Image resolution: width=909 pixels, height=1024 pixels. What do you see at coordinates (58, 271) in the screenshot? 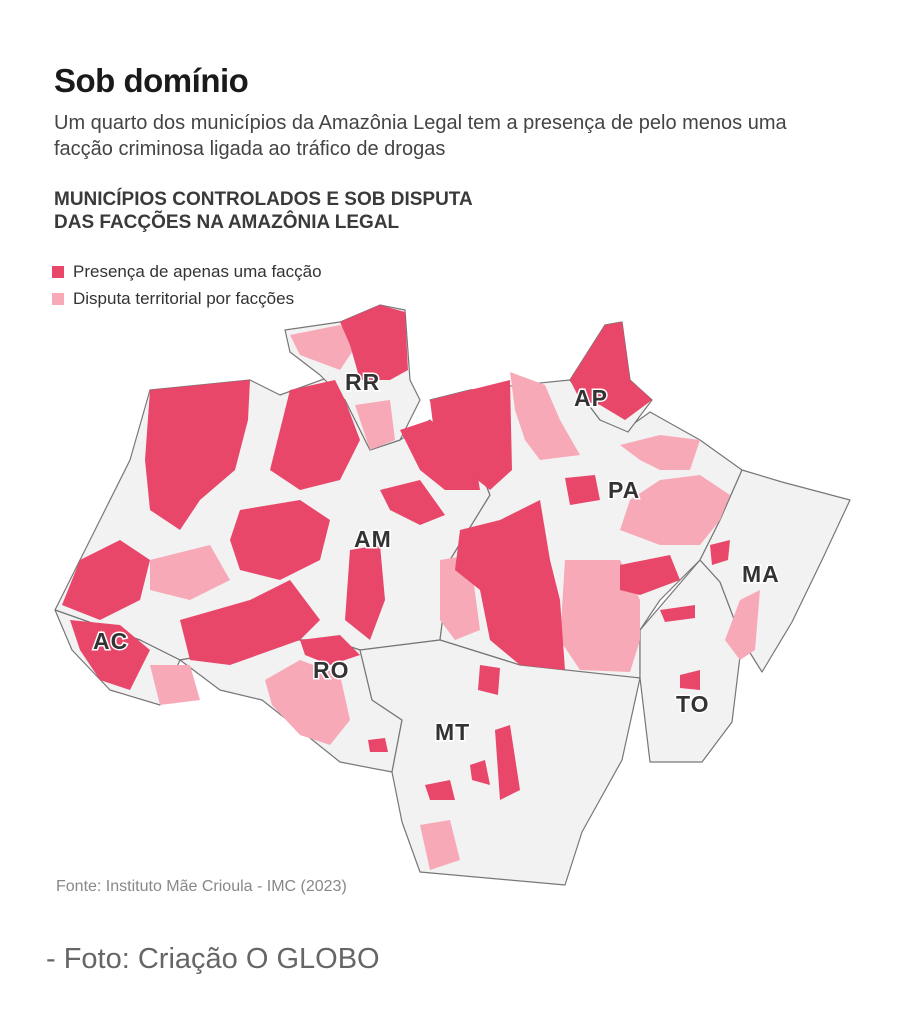
I see `legend-swatch-red` at bounding box center [58, 271].